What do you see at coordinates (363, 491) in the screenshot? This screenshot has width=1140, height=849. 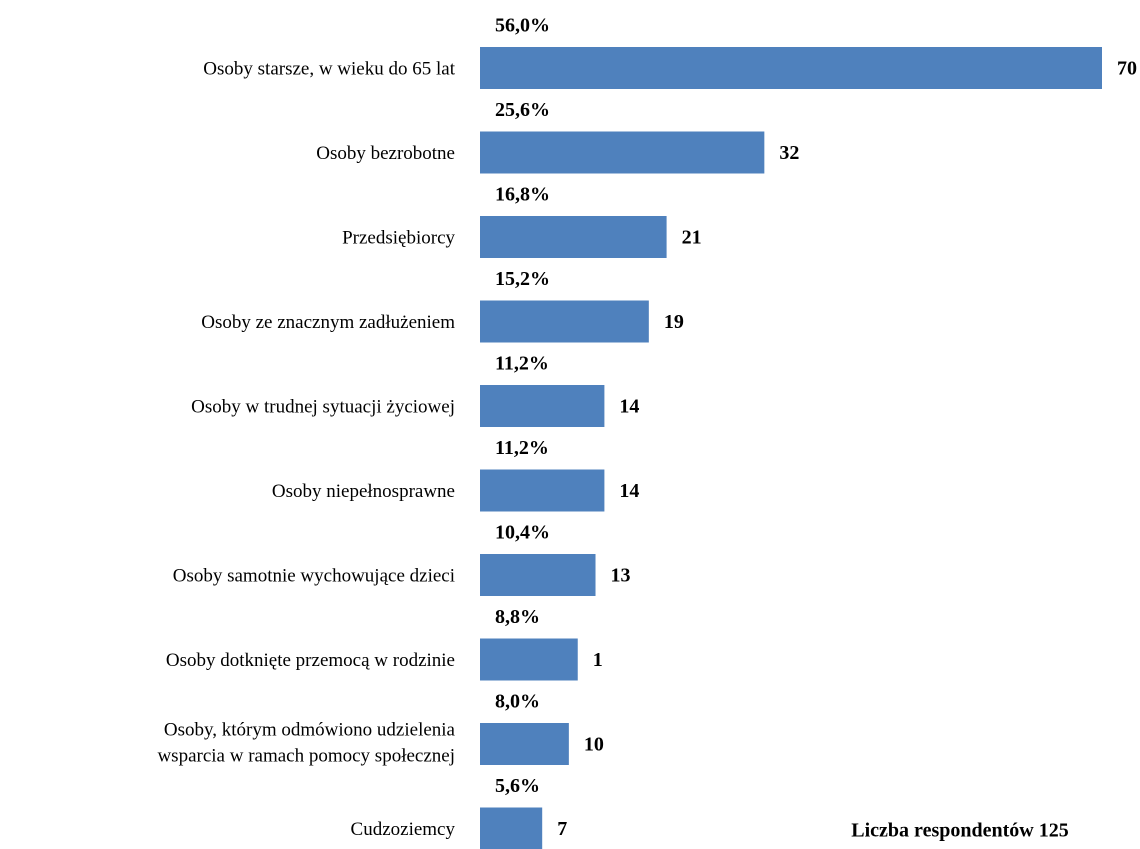 I see `category-label: Osoby niepełnosprawne` at bounding box center [363, 491].